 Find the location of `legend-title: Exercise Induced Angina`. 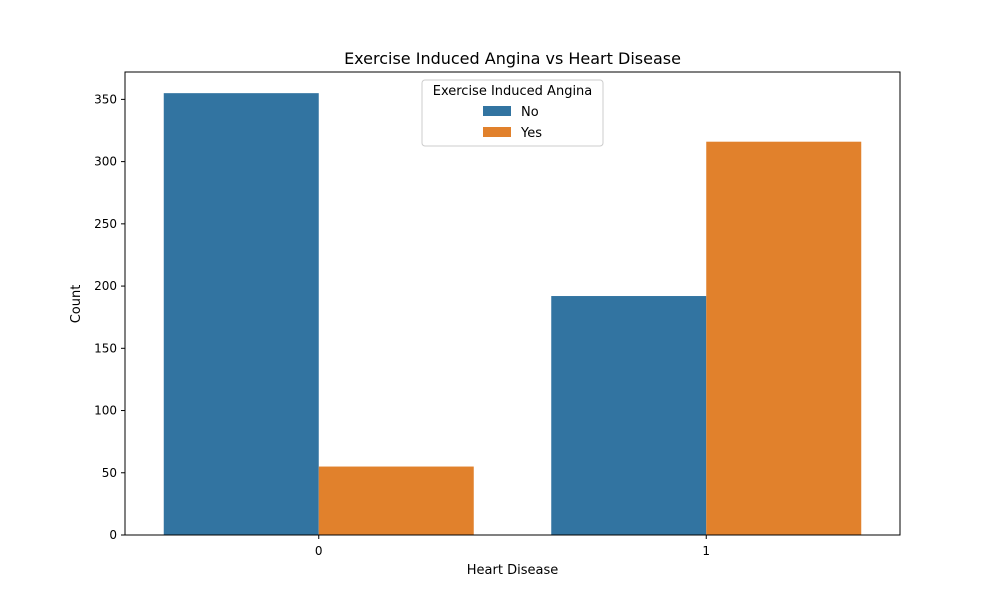

legend-title: Exercise Induced Angina is located at coordinates (513, 91).